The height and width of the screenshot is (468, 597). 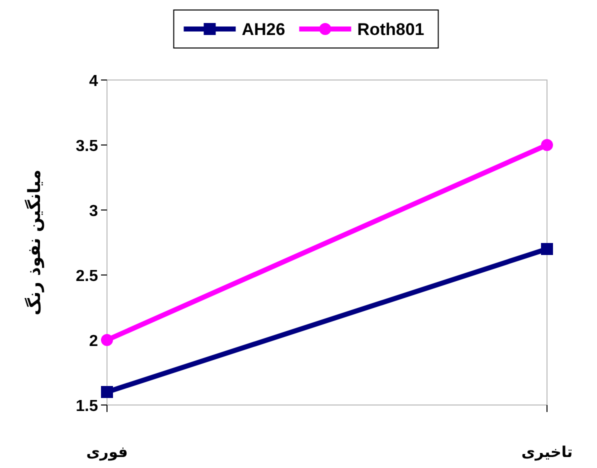 What do you see at coordinates (34, 243) in the screenshot?
I see `y-axis-title: میانگین نفوذ رنگ` at bounding box center [34, 243].